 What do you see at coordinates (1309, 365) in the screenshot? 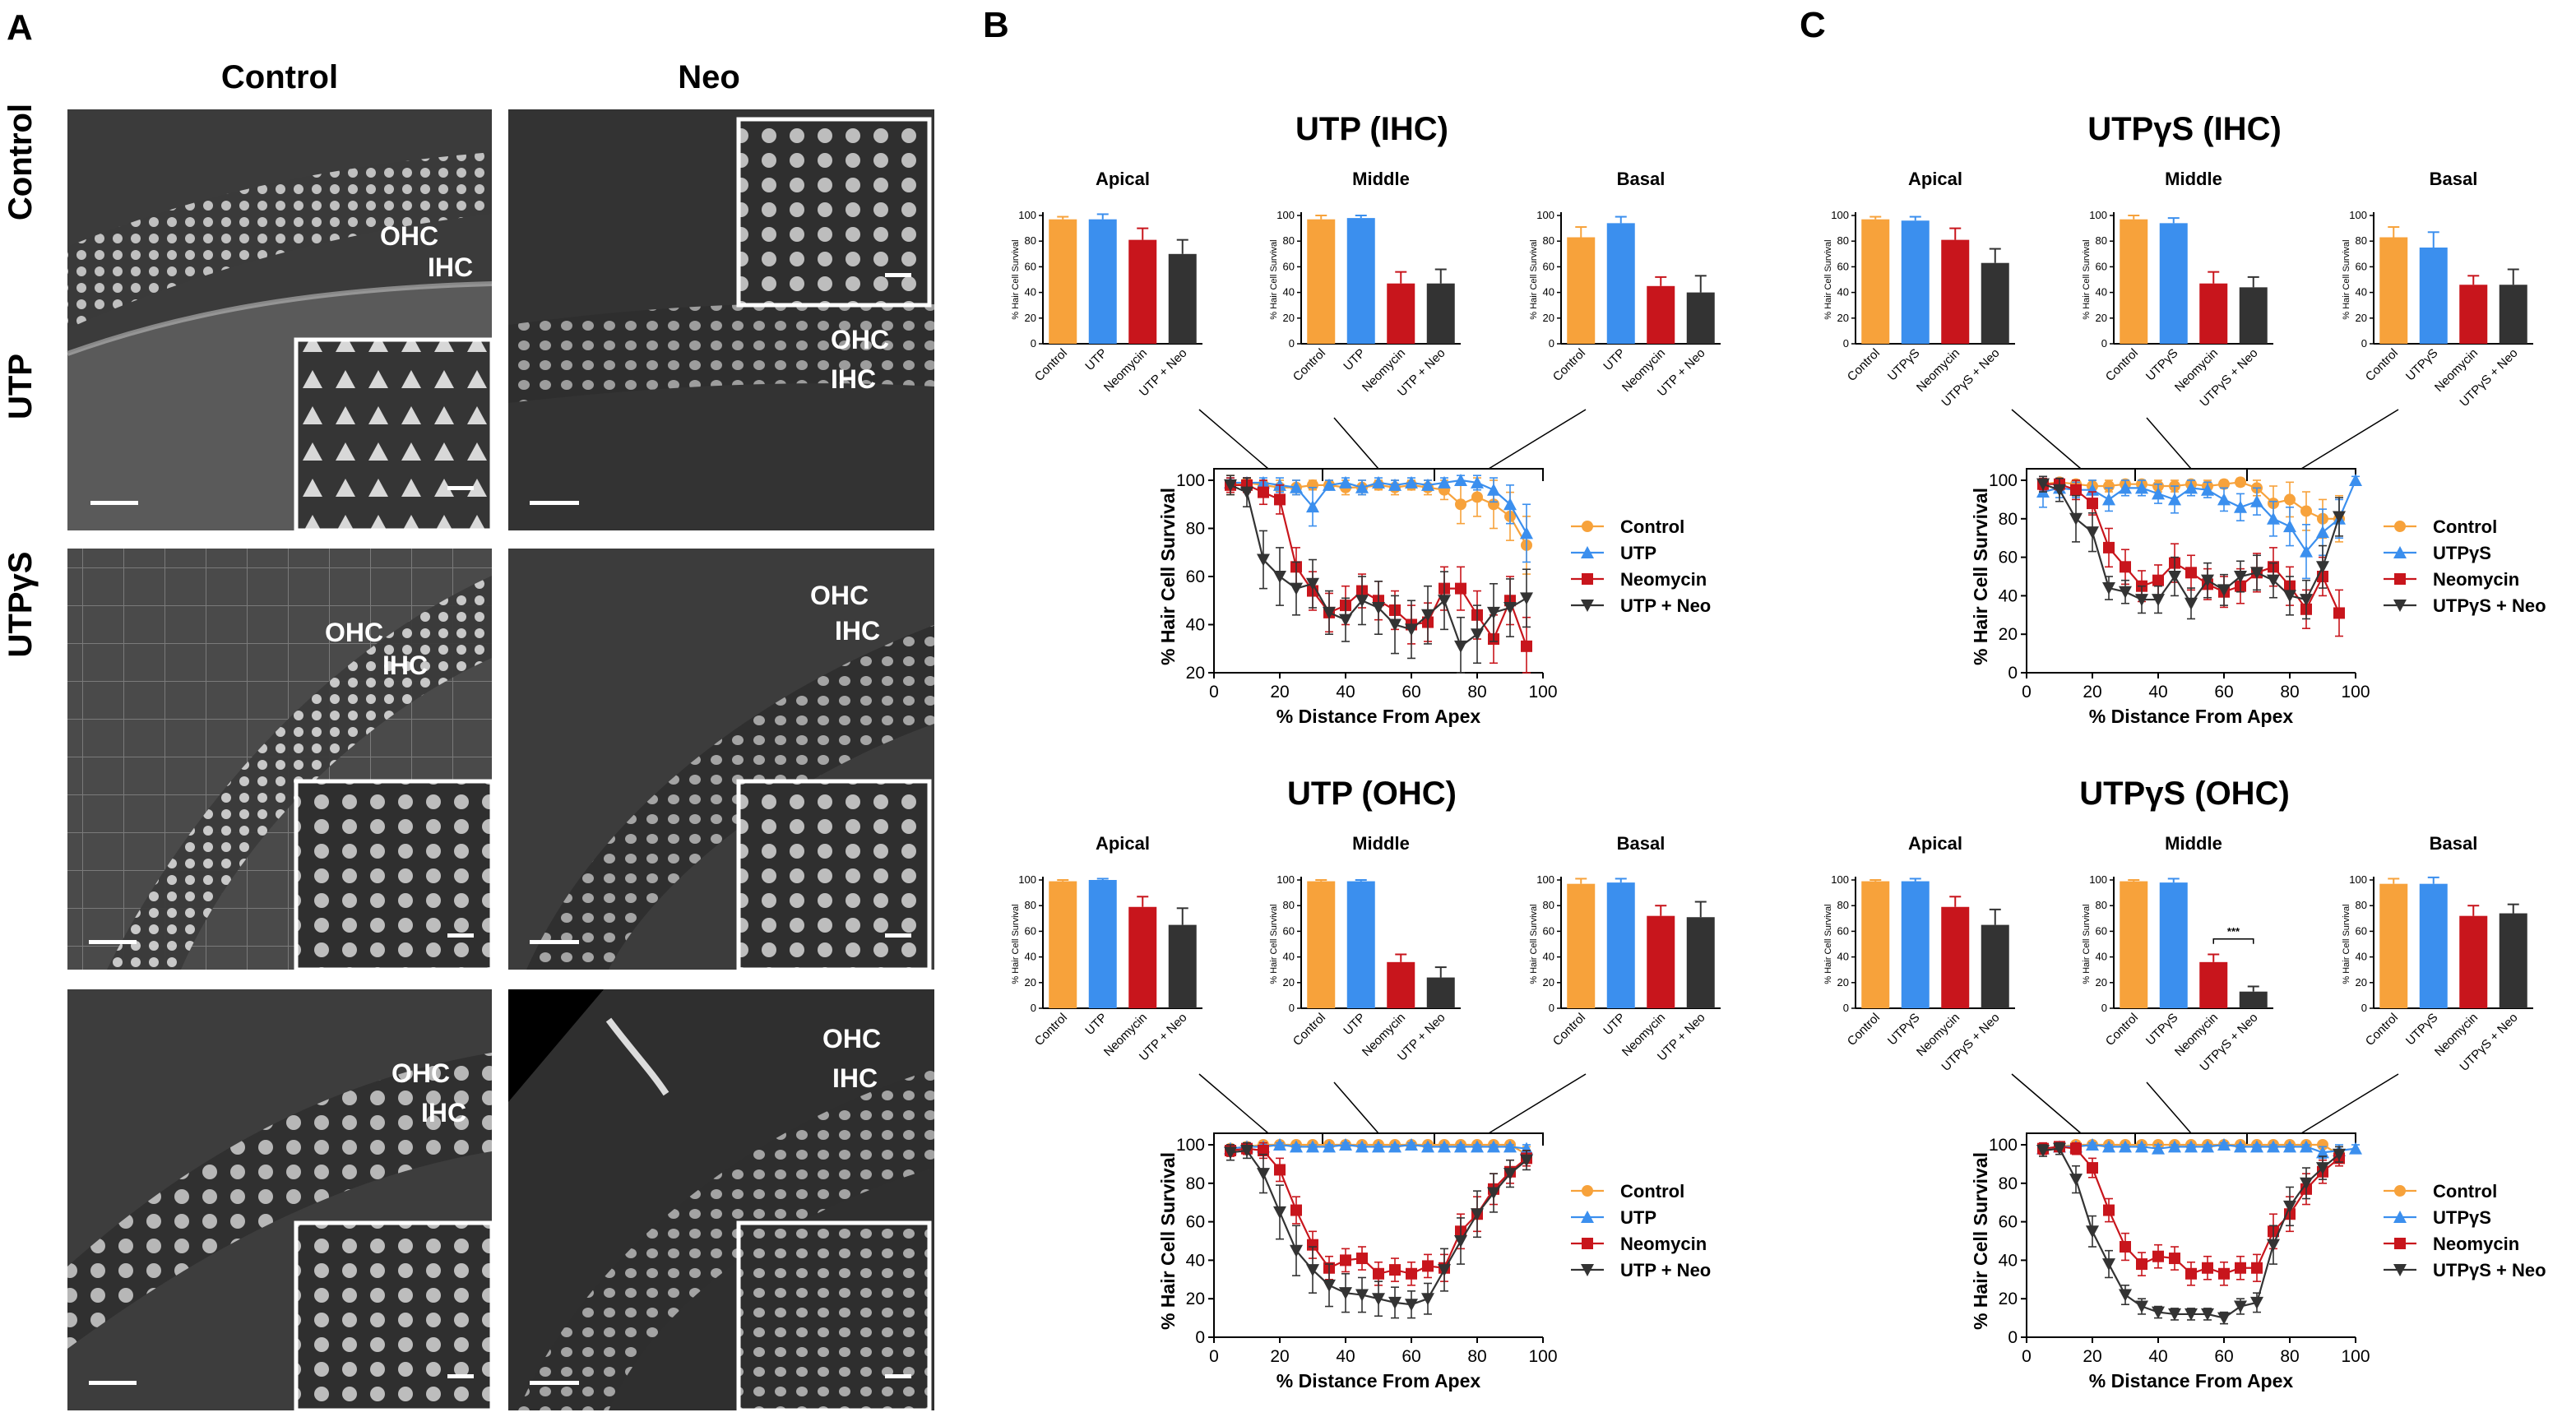
I see `category-label: Control` at bounding box center [1309, 365].